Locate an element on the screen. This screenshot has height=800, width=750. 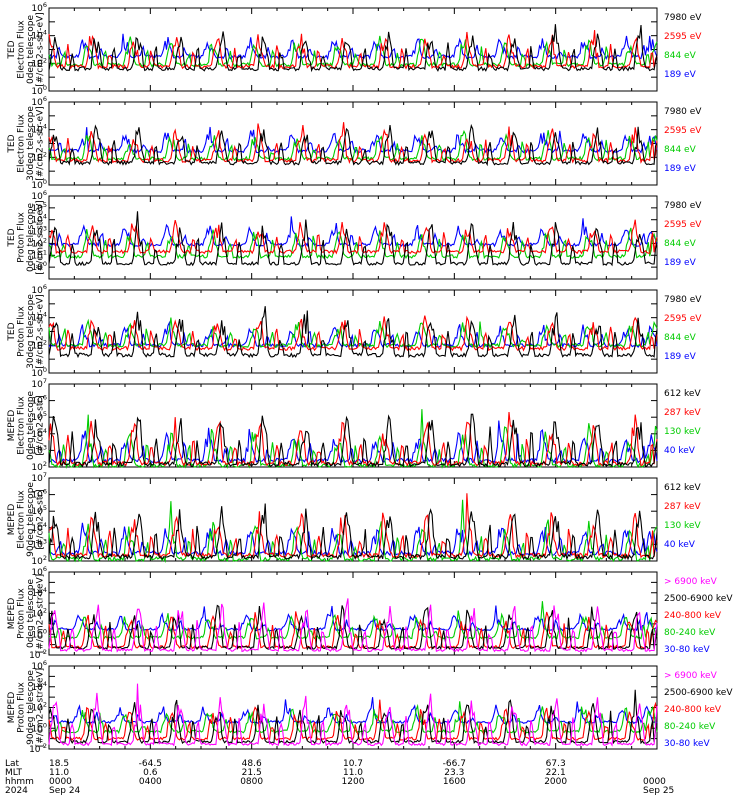
y-tick-label: 10¹ is located at coordinates (39, 254).